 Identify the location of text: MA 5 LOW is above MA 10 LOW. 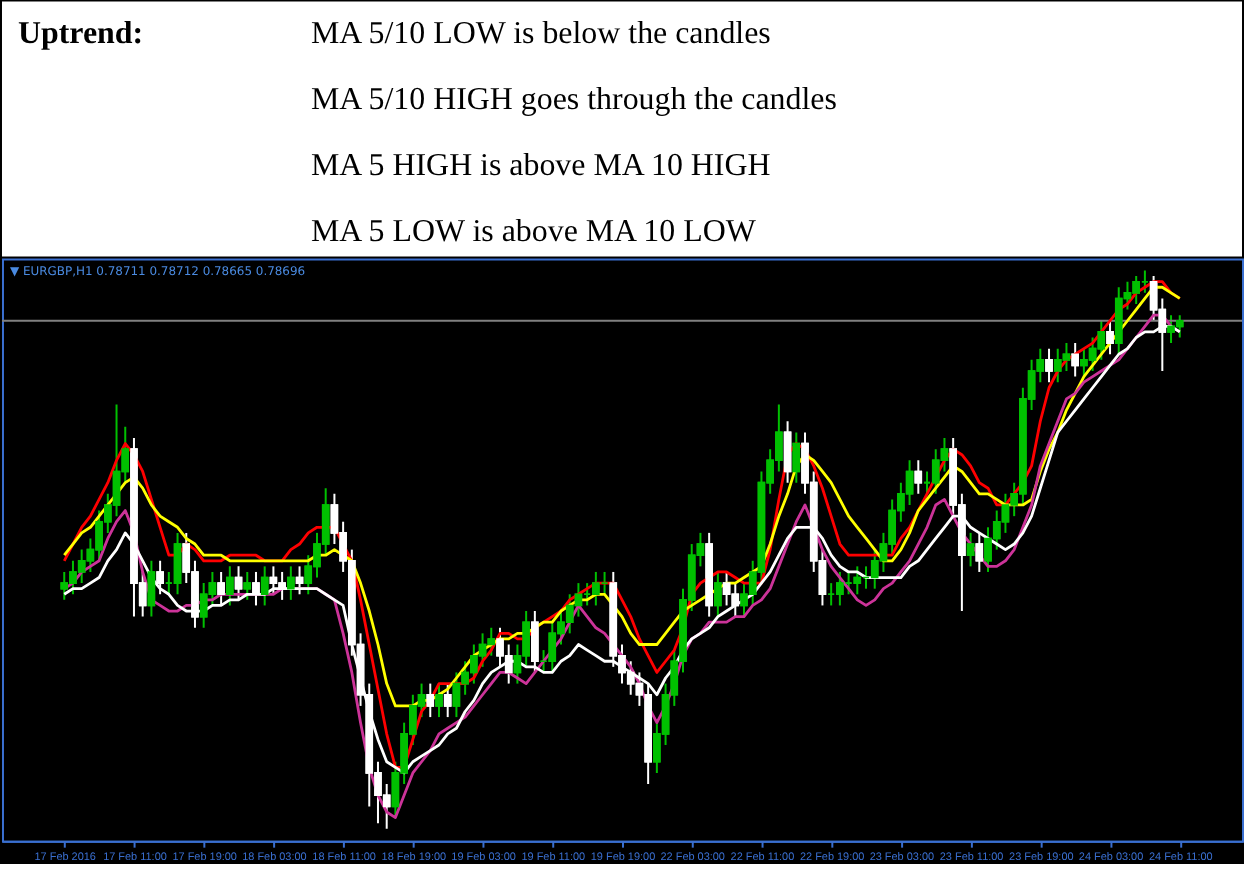
(534, 231).